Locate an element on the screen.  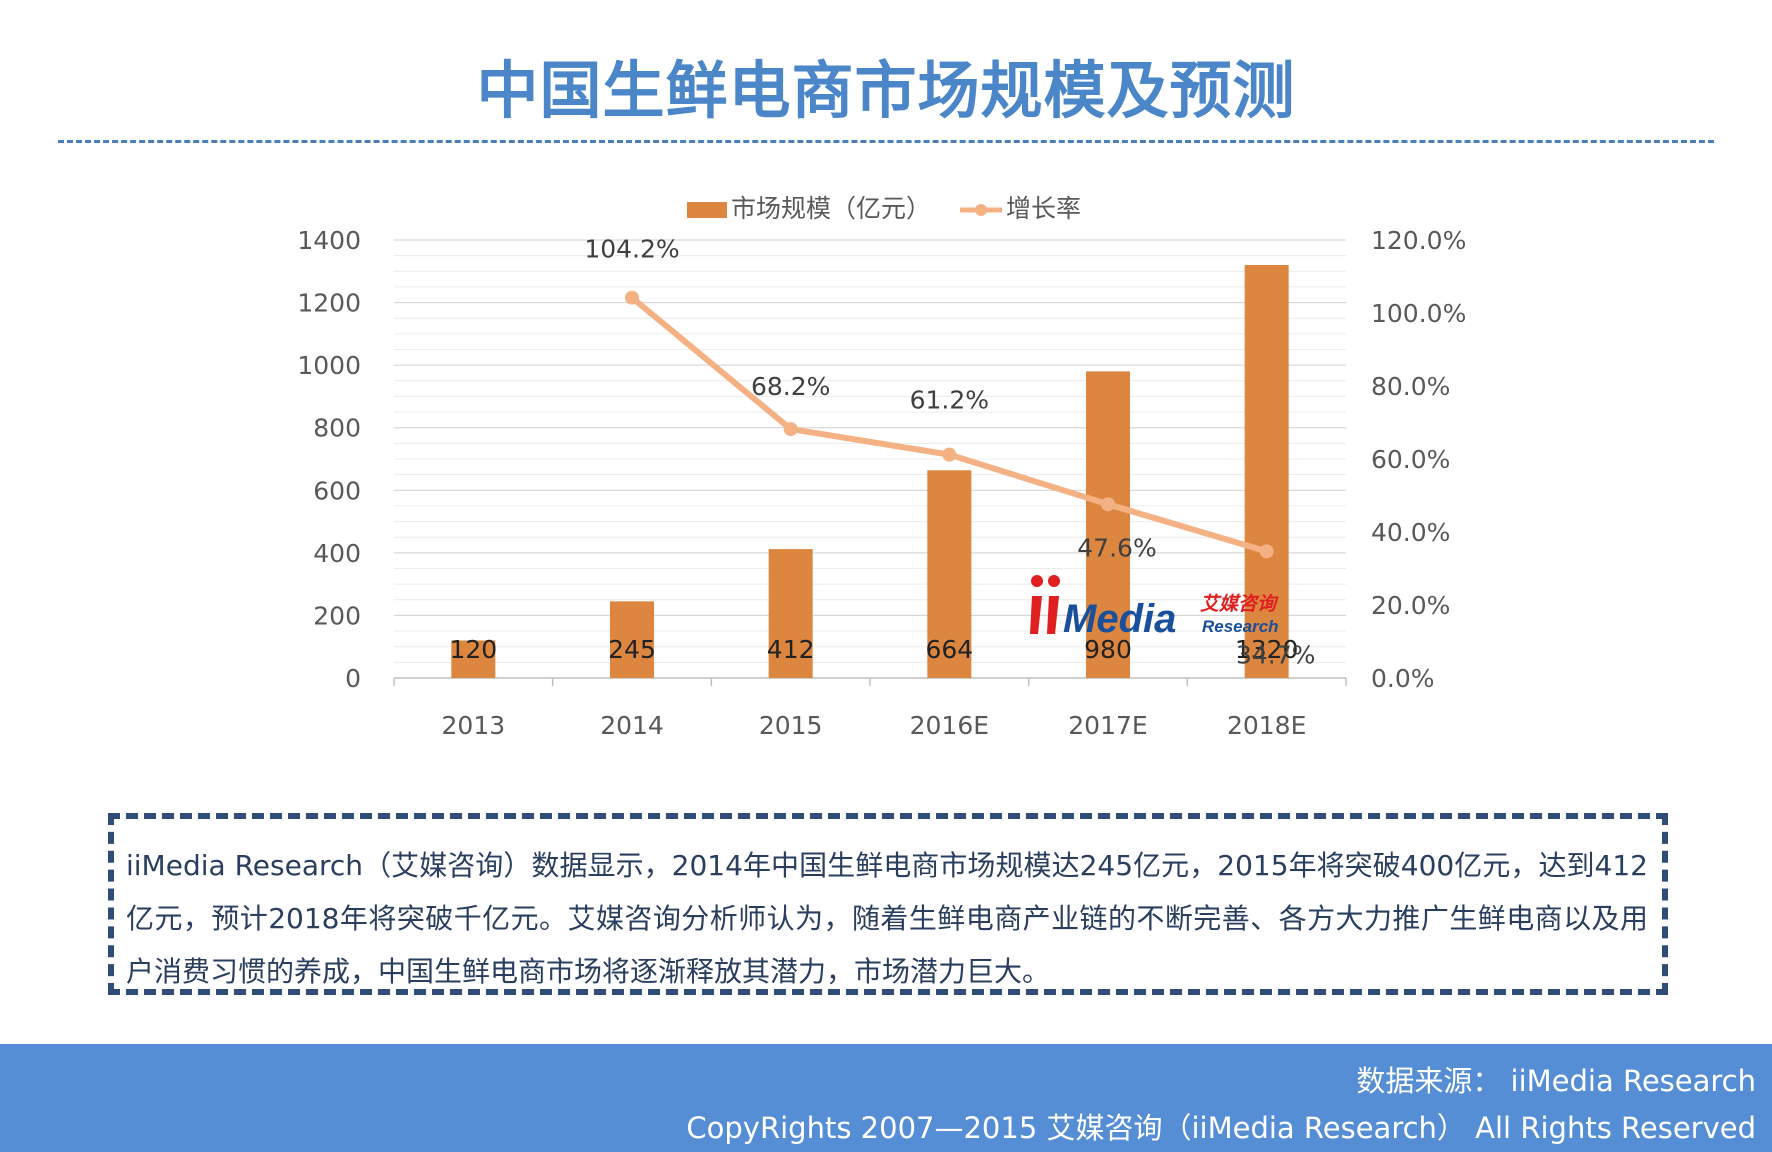
right-axis-tick-label: 20.0% is located at coordinates (1410, 605).